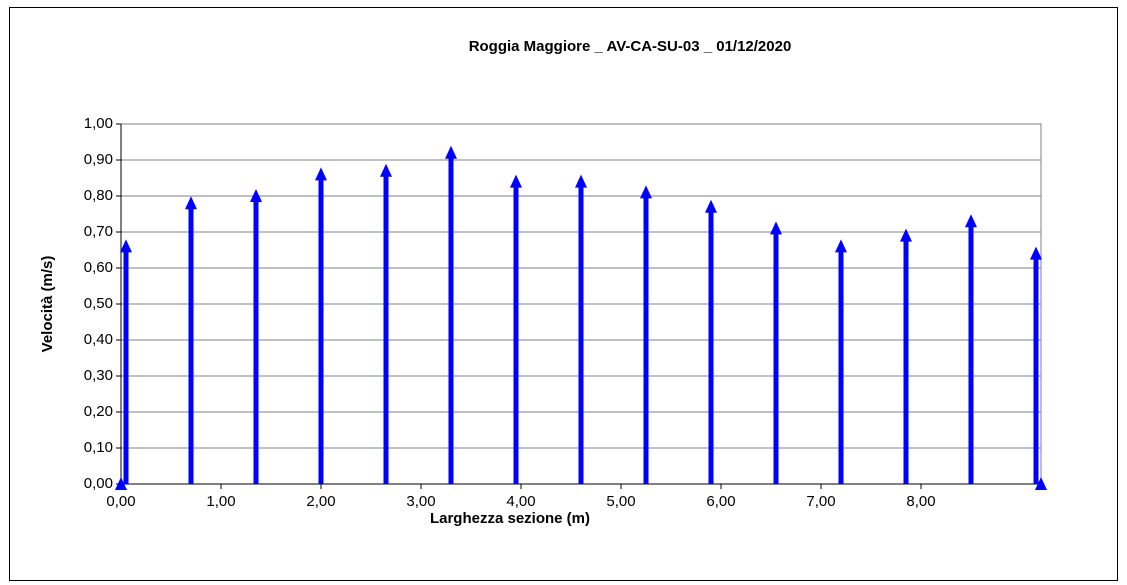 Image resolution: width=1127 pixels, height=585 pixels. Describe the element at coordinates (510, 518) in the screenshot. I see `x-axis-label: Larghezza sezione (m)` at that location.